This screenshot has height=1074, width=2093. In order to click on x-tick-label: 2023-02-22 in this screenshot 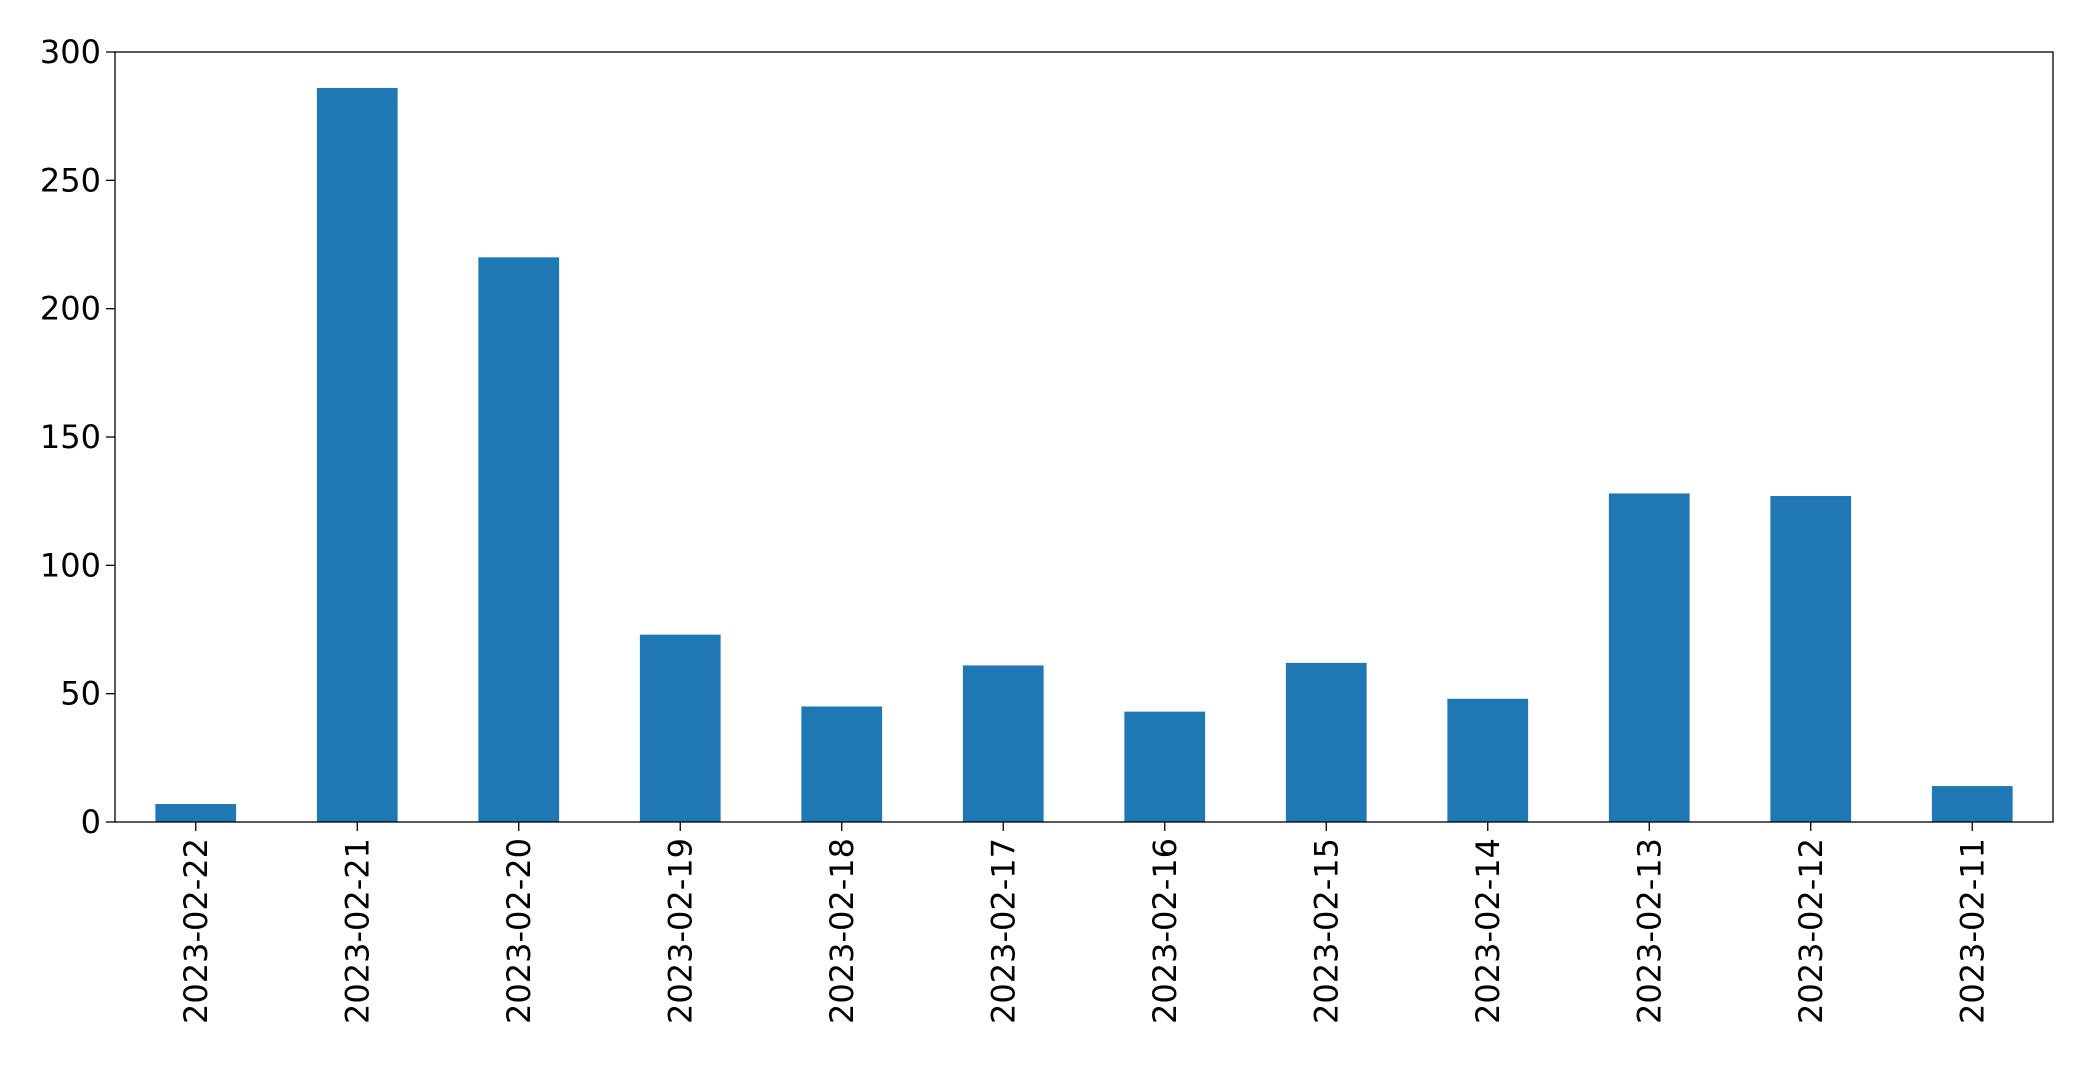, I will do `click(196, 931)`.